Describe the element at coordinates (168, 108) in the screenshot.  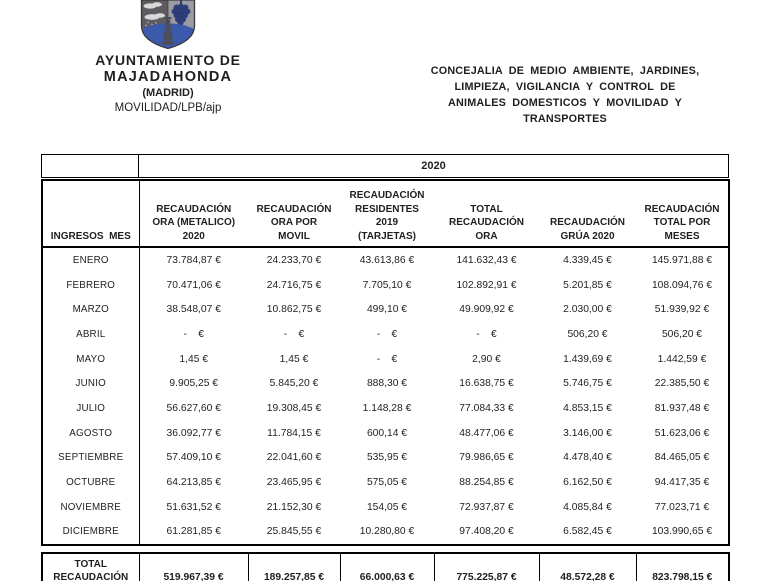
I see `document-reference: MOVILIDAD/LPB/ajp` at that location.